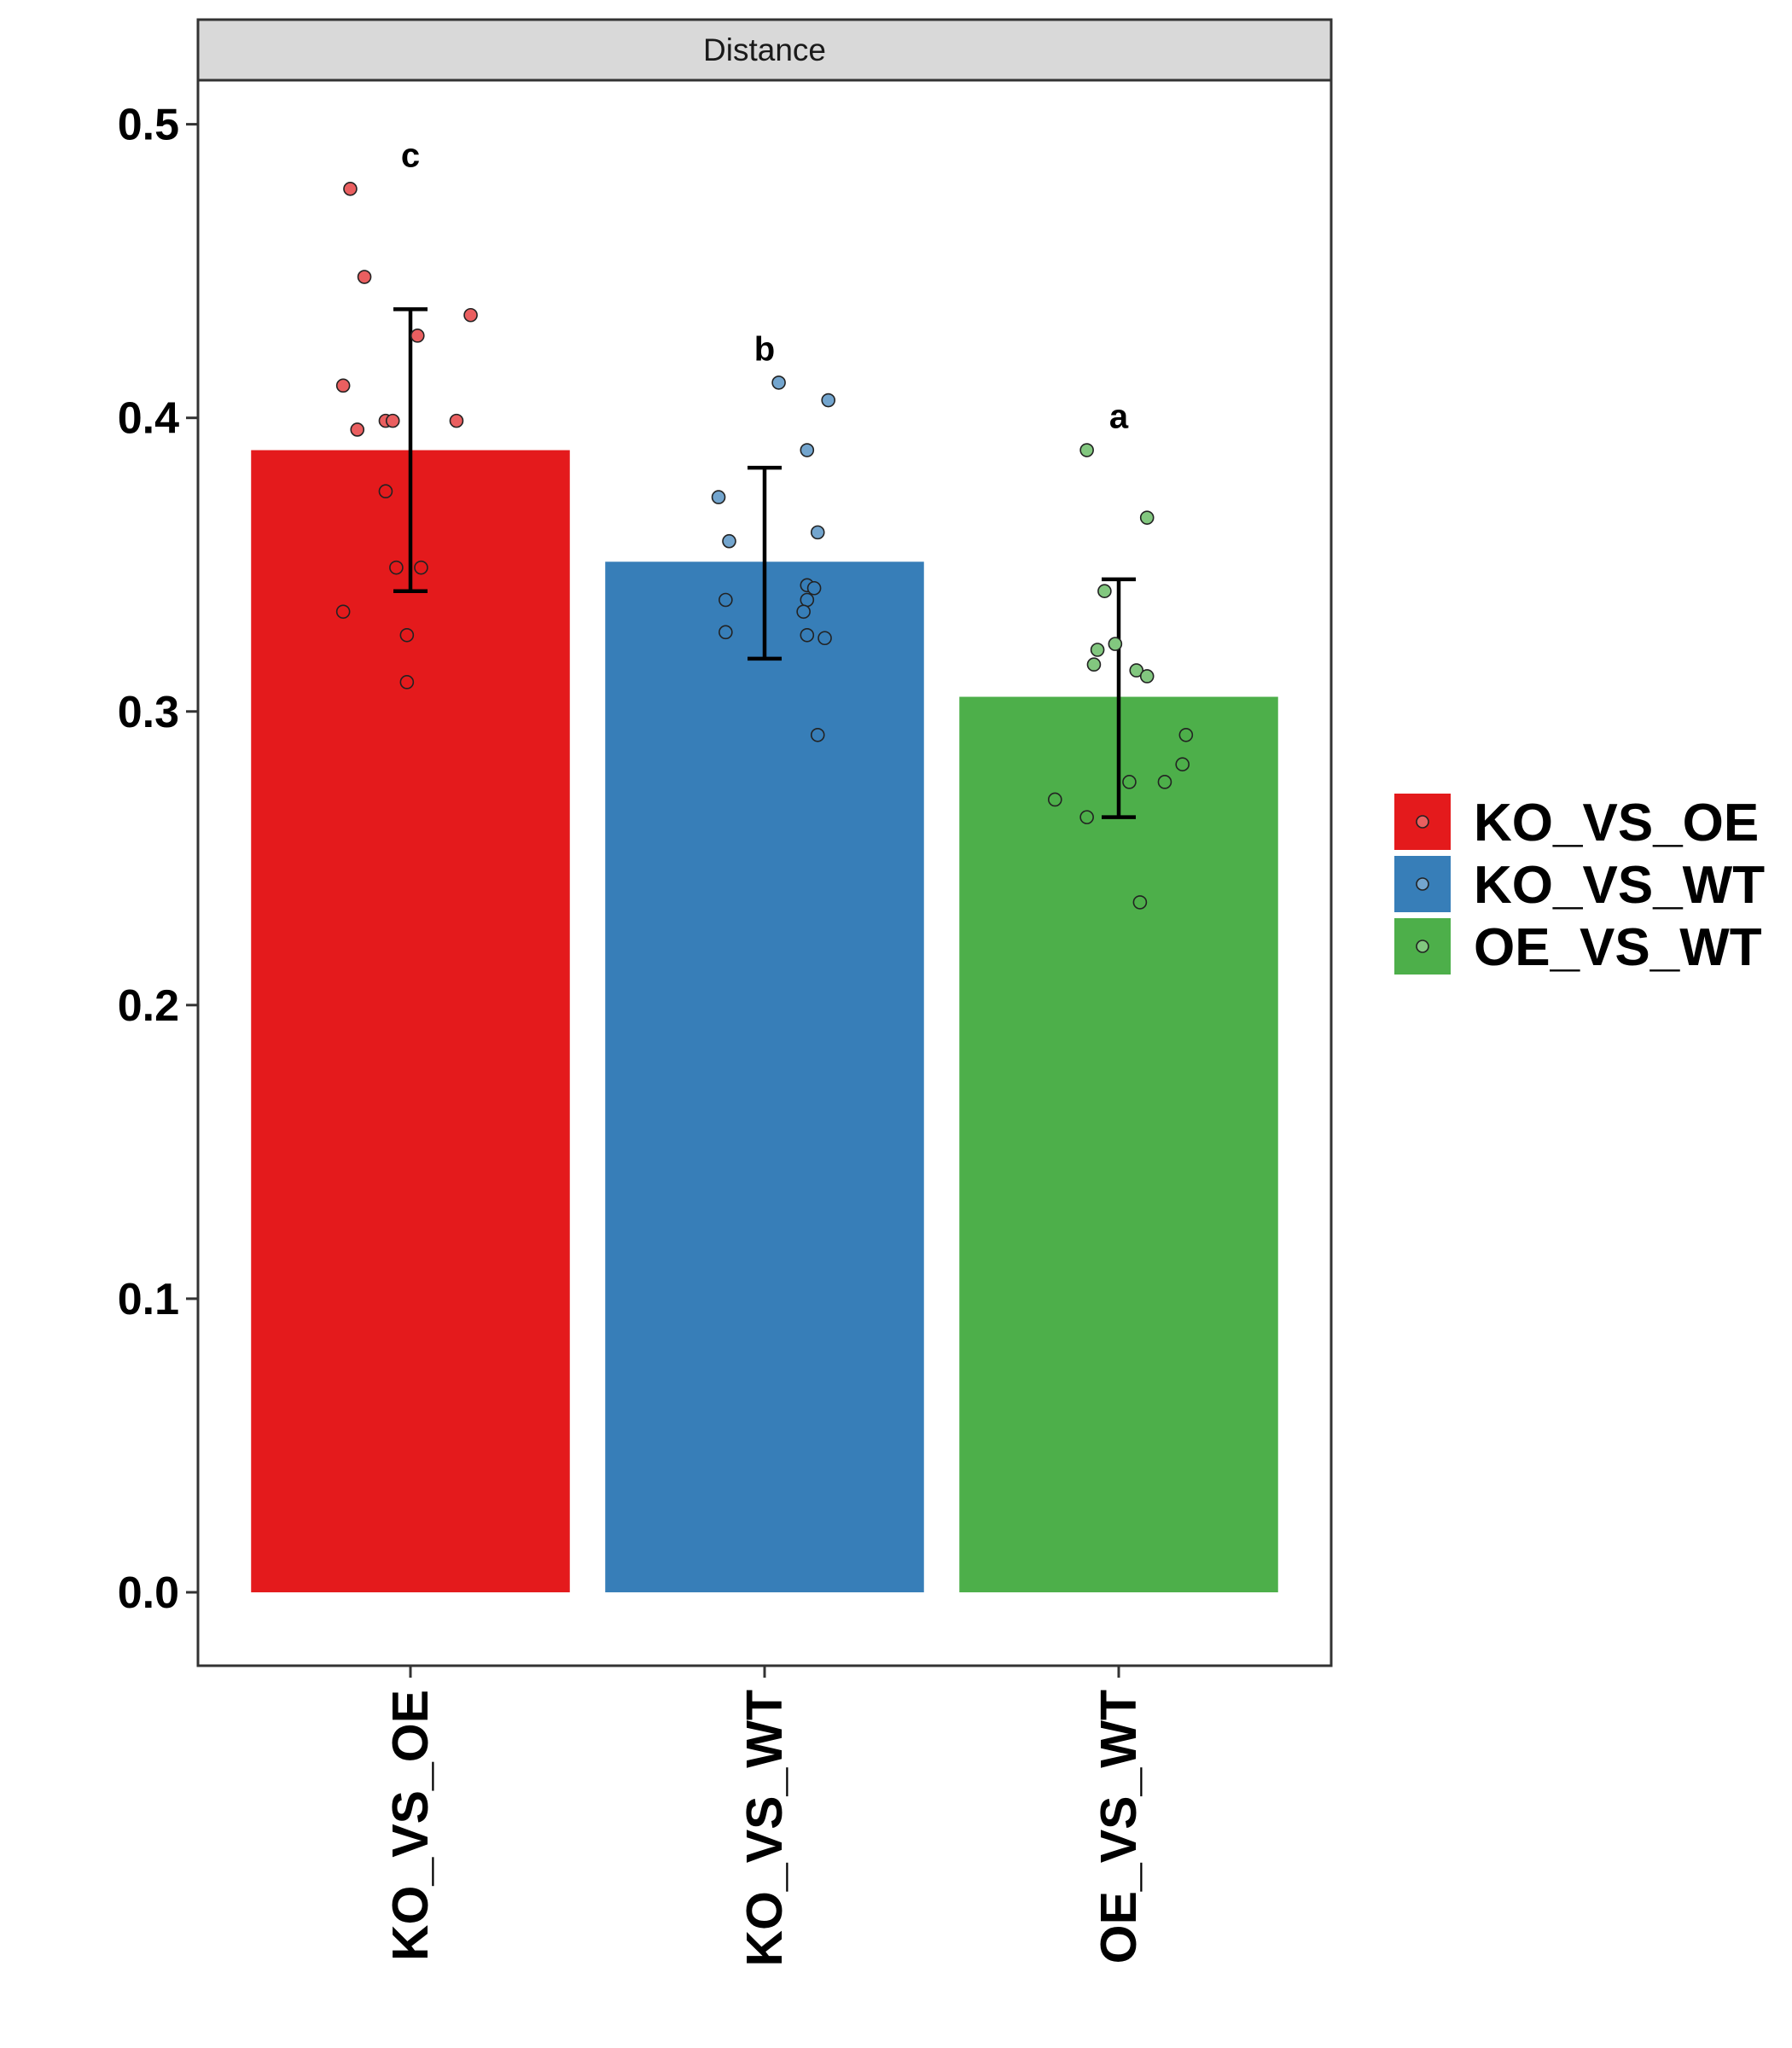 The image size is (1792, 2048). Describe the element at coordinates (1119, 417) in the screenshot. I see `significance-label: a` at that location.